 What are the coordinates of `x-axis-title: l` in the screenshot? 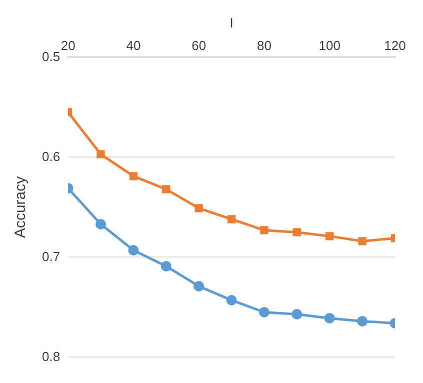 It's located at (232, 22).